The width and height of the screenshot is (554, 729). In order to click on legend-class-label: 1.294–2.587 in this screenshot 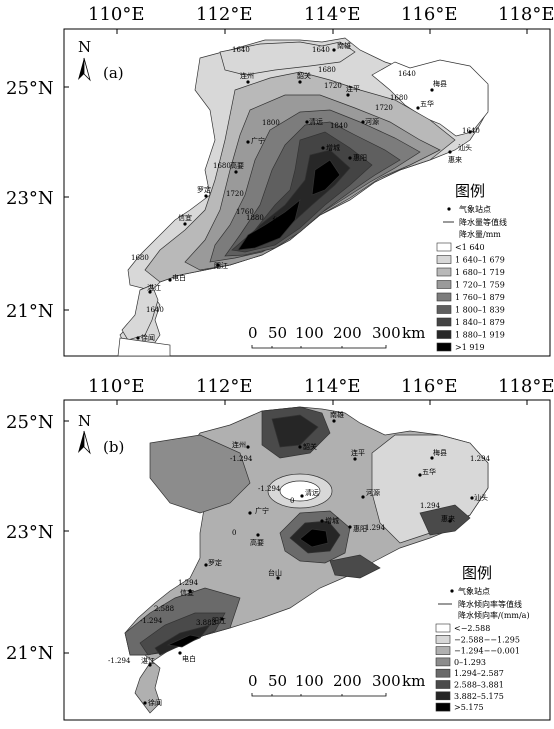, I will do `click(479, 673)`.